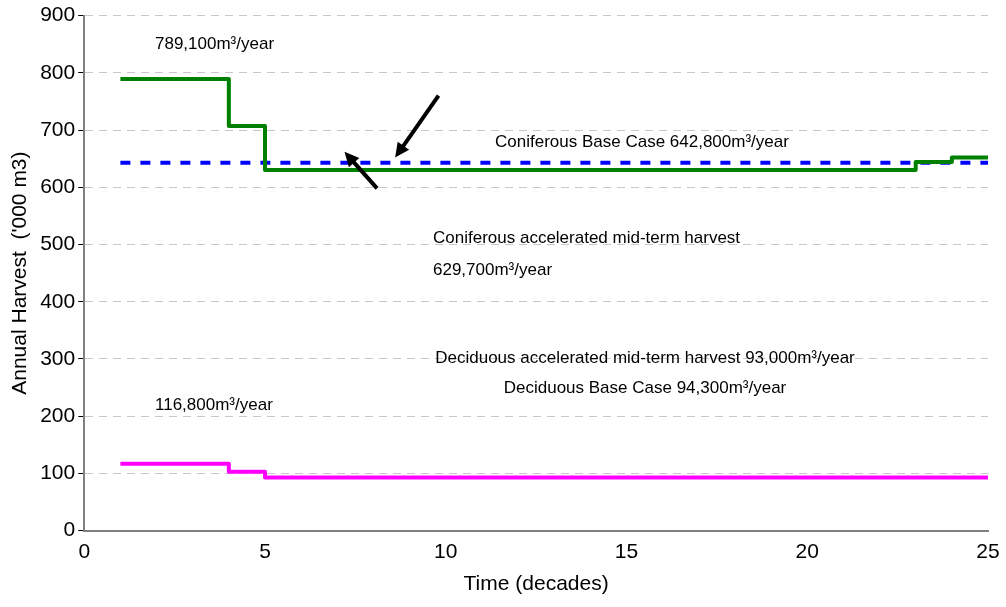 The width and height of the screenshot is (1006, 607). Describe the element at coordinates (58, 414) in the screenshot. I see `y-tick-label: 200` at that location.